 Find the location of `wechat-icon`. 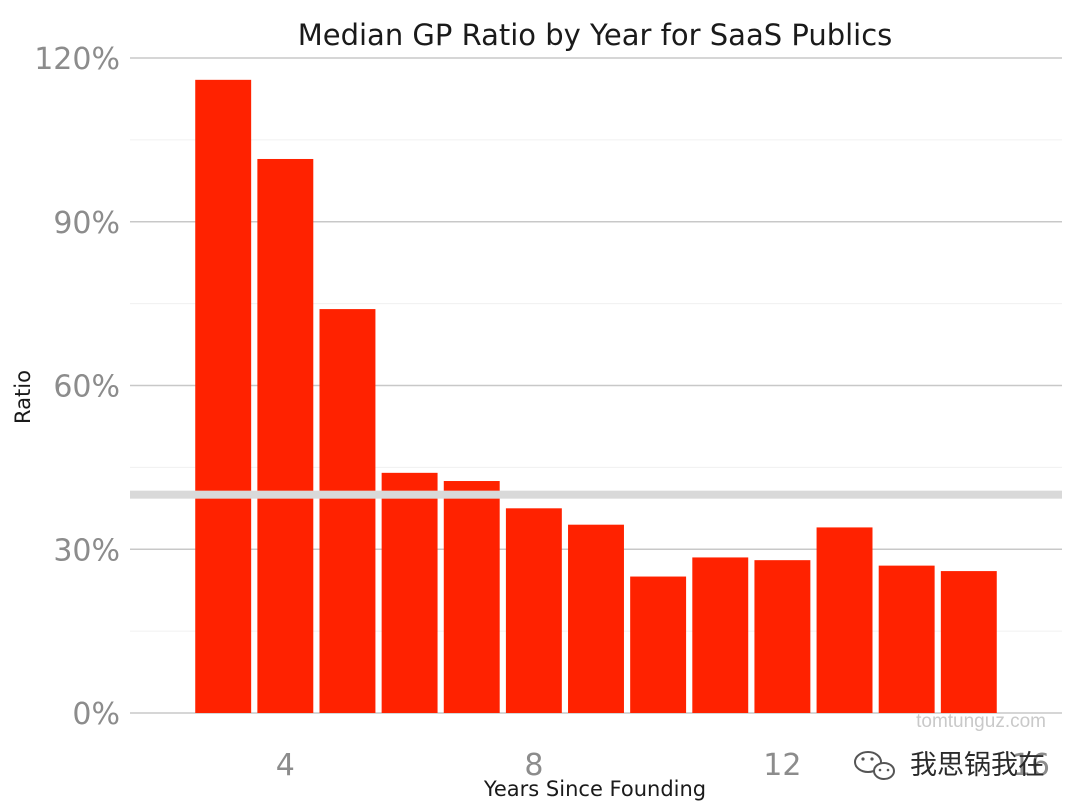

wechat-icon is located at coordinates (874, 765).